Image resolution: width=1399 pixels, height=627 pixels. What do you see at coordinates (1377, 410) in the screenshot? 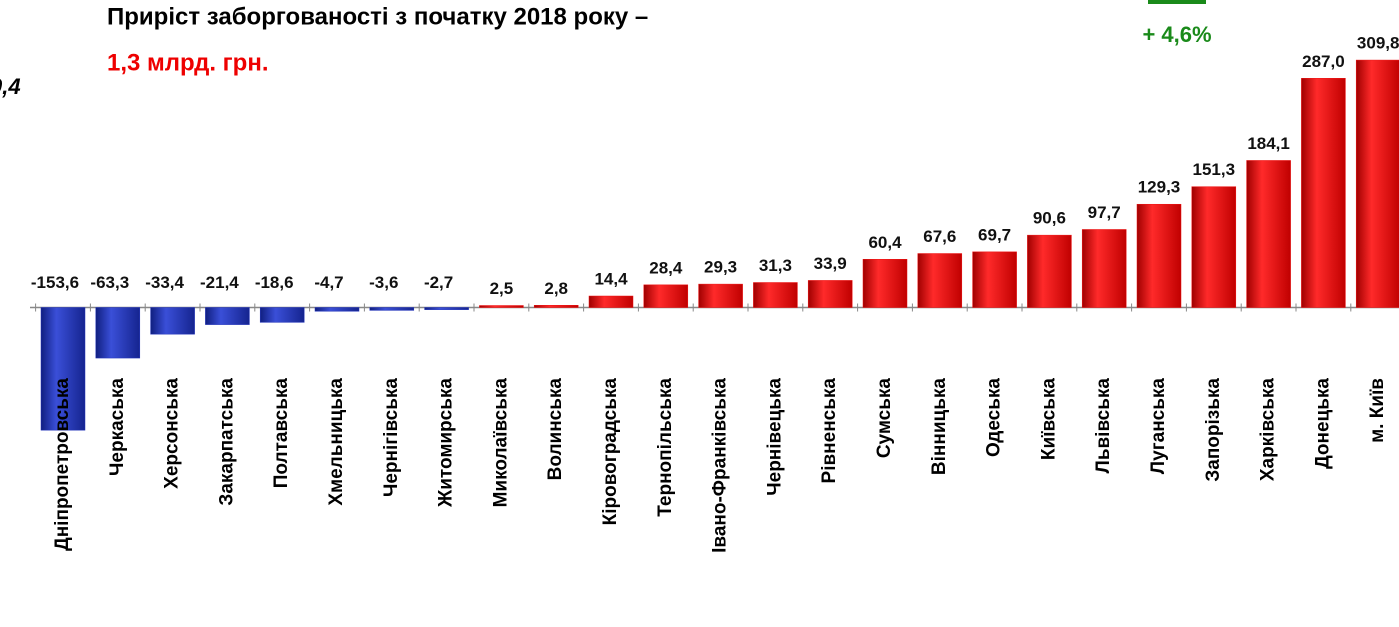
I see `x-tick-label: м. Київ` at bounding box center [1377, 410].